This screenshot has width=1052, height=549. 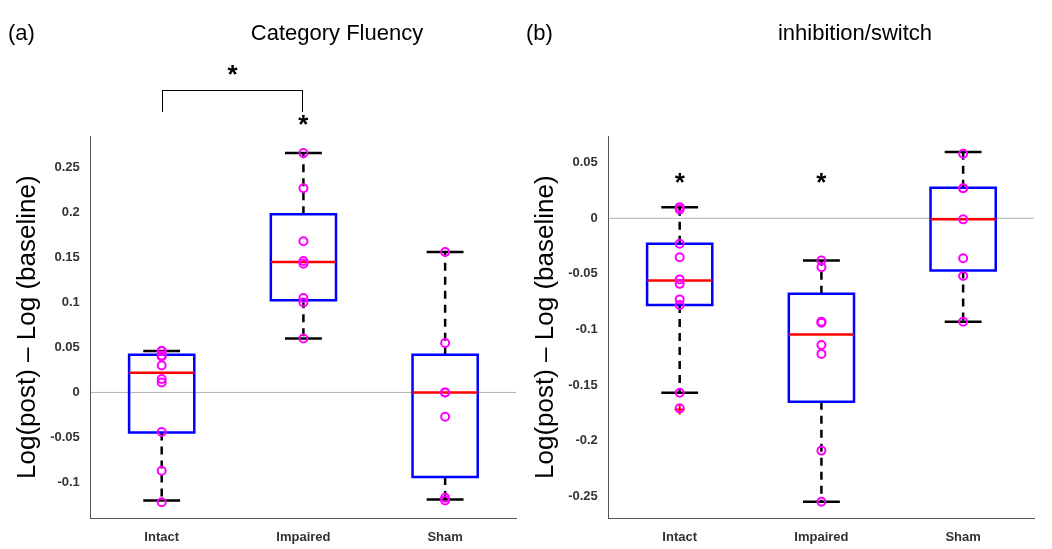 I want to click on y-tick-label: -0.15, so click(x=583, y=384).